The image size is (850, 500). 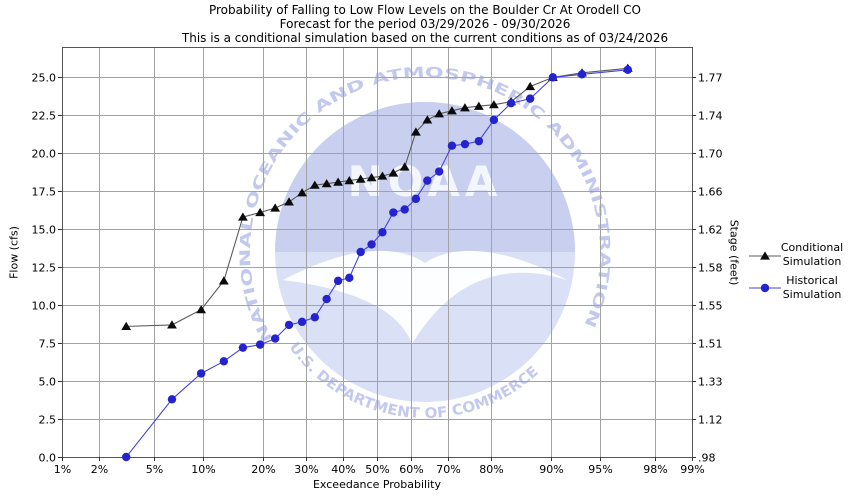 What do you see at coordinates (425, 297) in the screenshot?
I see `noaa-seagull-icon` at bounding box center [425, 297].